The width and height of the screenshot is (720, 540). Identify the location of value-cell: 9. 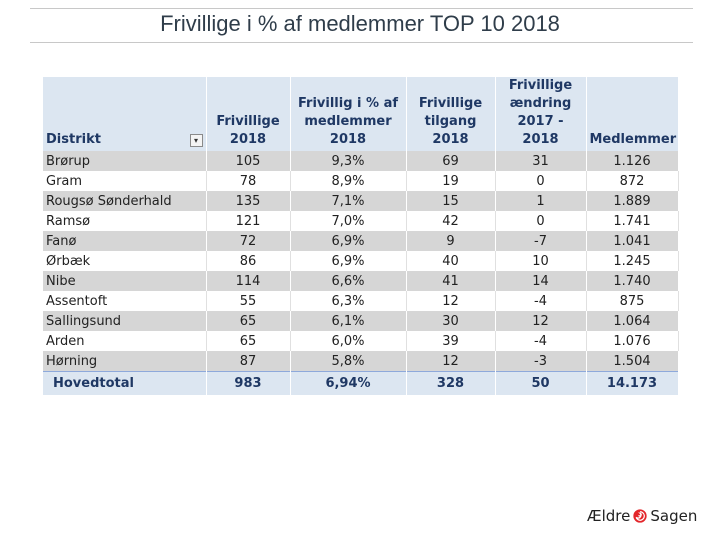
(451, 241).